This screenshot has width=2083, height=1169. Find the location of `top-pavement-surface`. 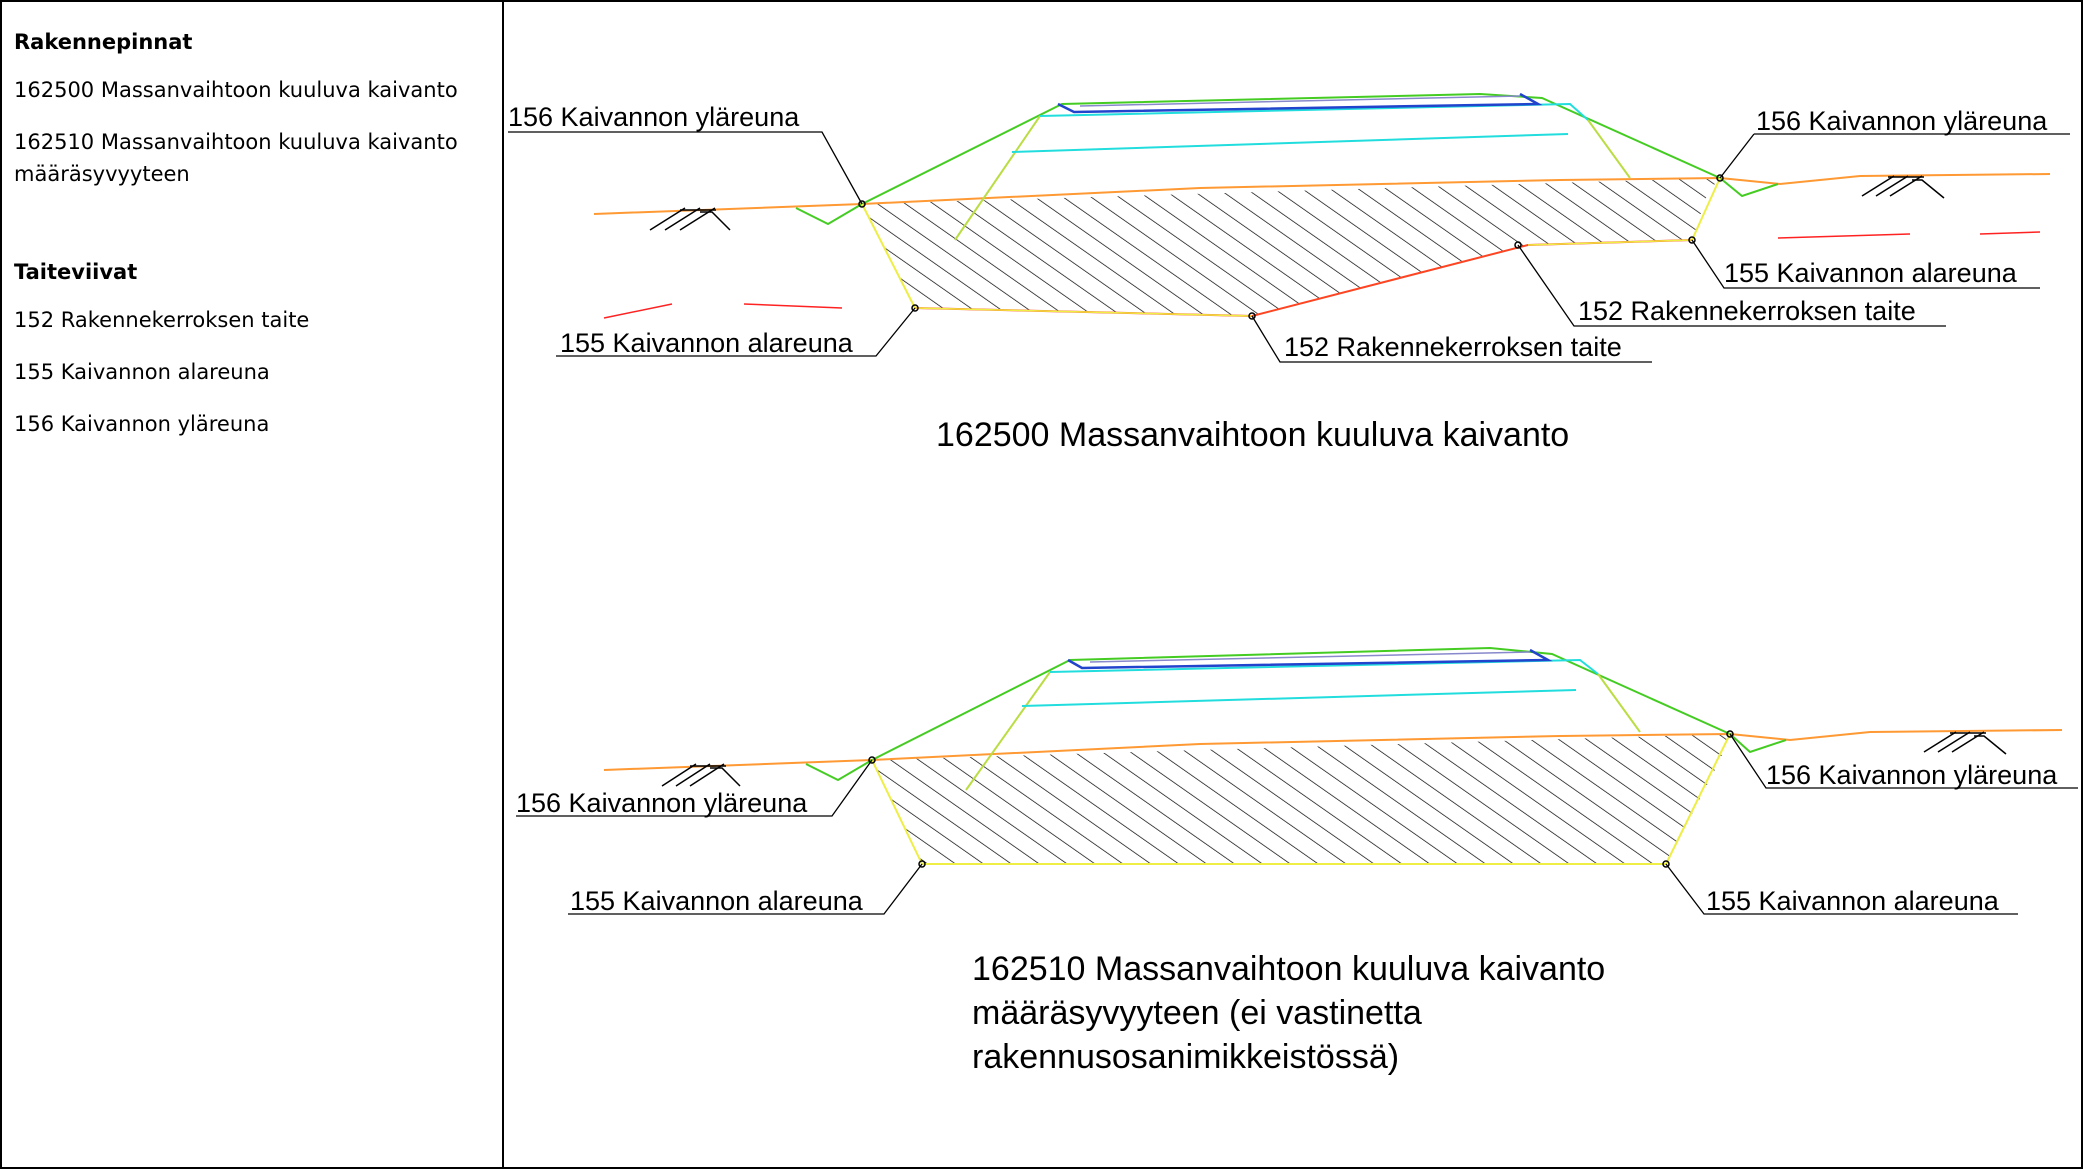

top-pavement-surface is located at coordinates (1300, 101).